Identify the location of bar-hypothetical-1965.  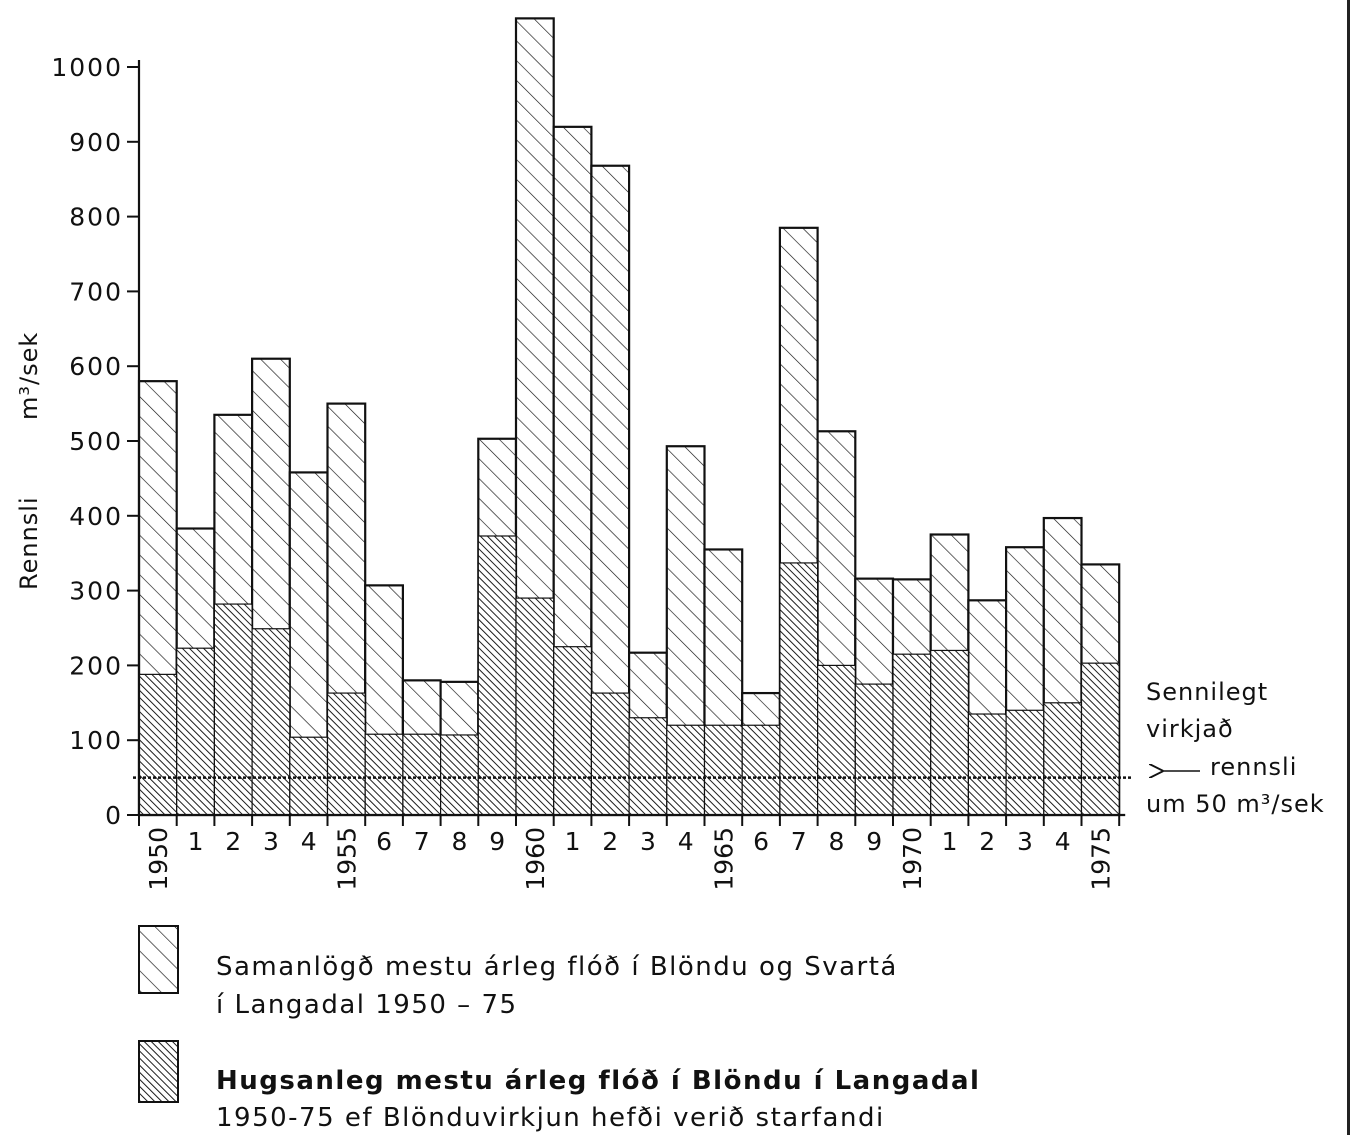
(723, 770).